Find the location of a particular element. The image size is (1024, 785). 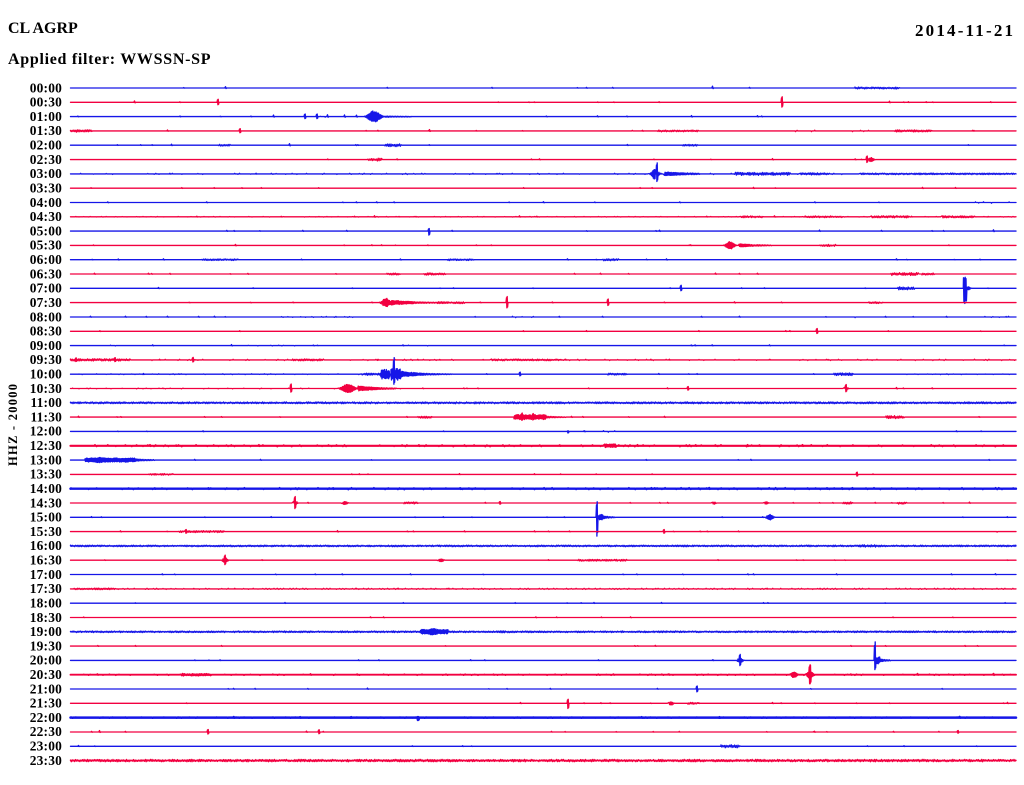

svg-text: 09:00 is located at coordinates (46, 345).